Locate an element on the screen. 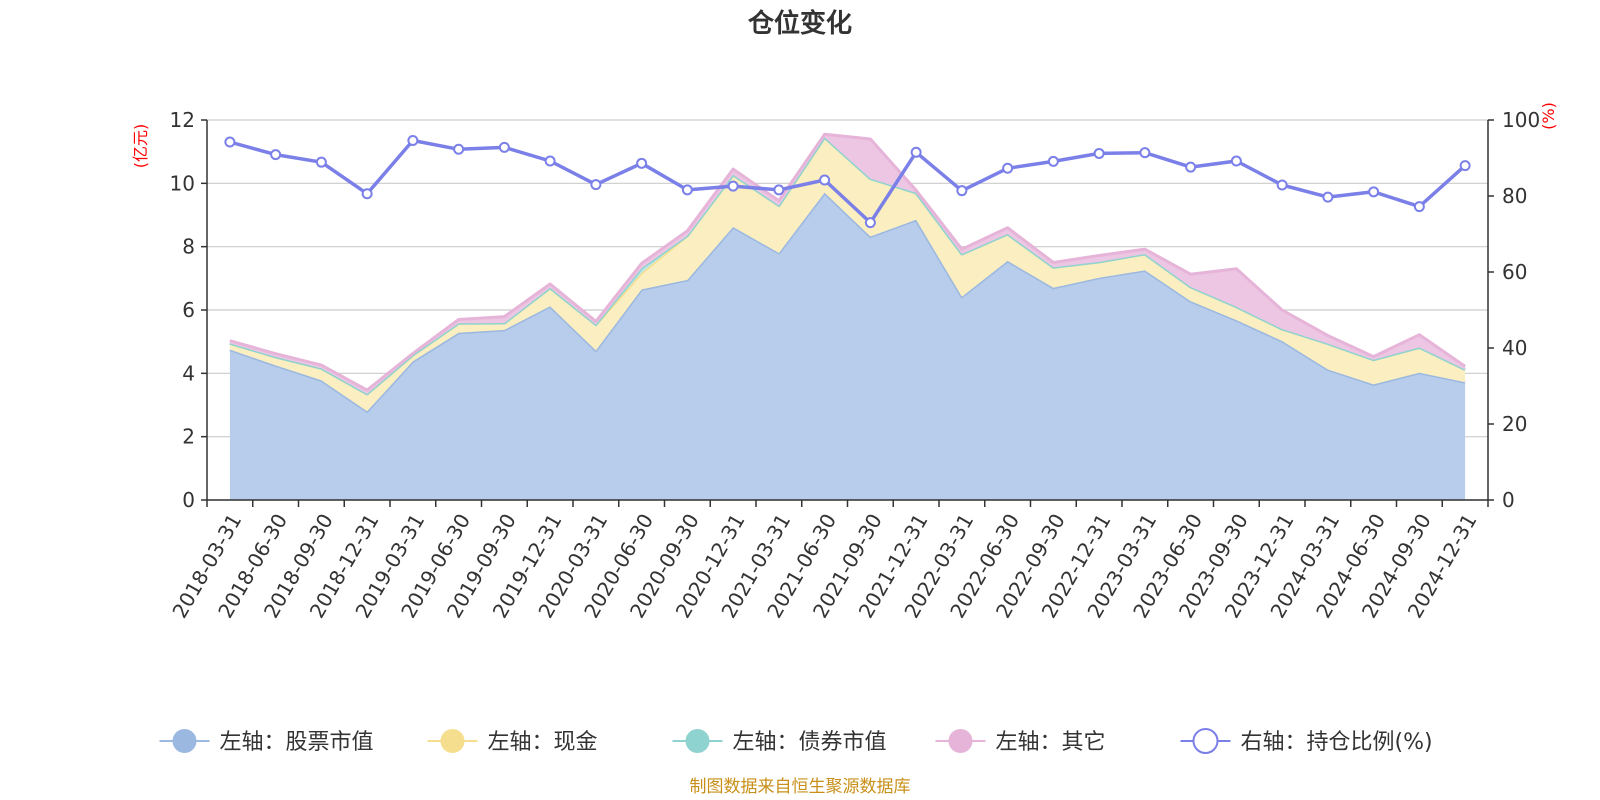 The width and height of the screenshot is (1600, 800). ratio-line-path is located at coordinates (848, 181).